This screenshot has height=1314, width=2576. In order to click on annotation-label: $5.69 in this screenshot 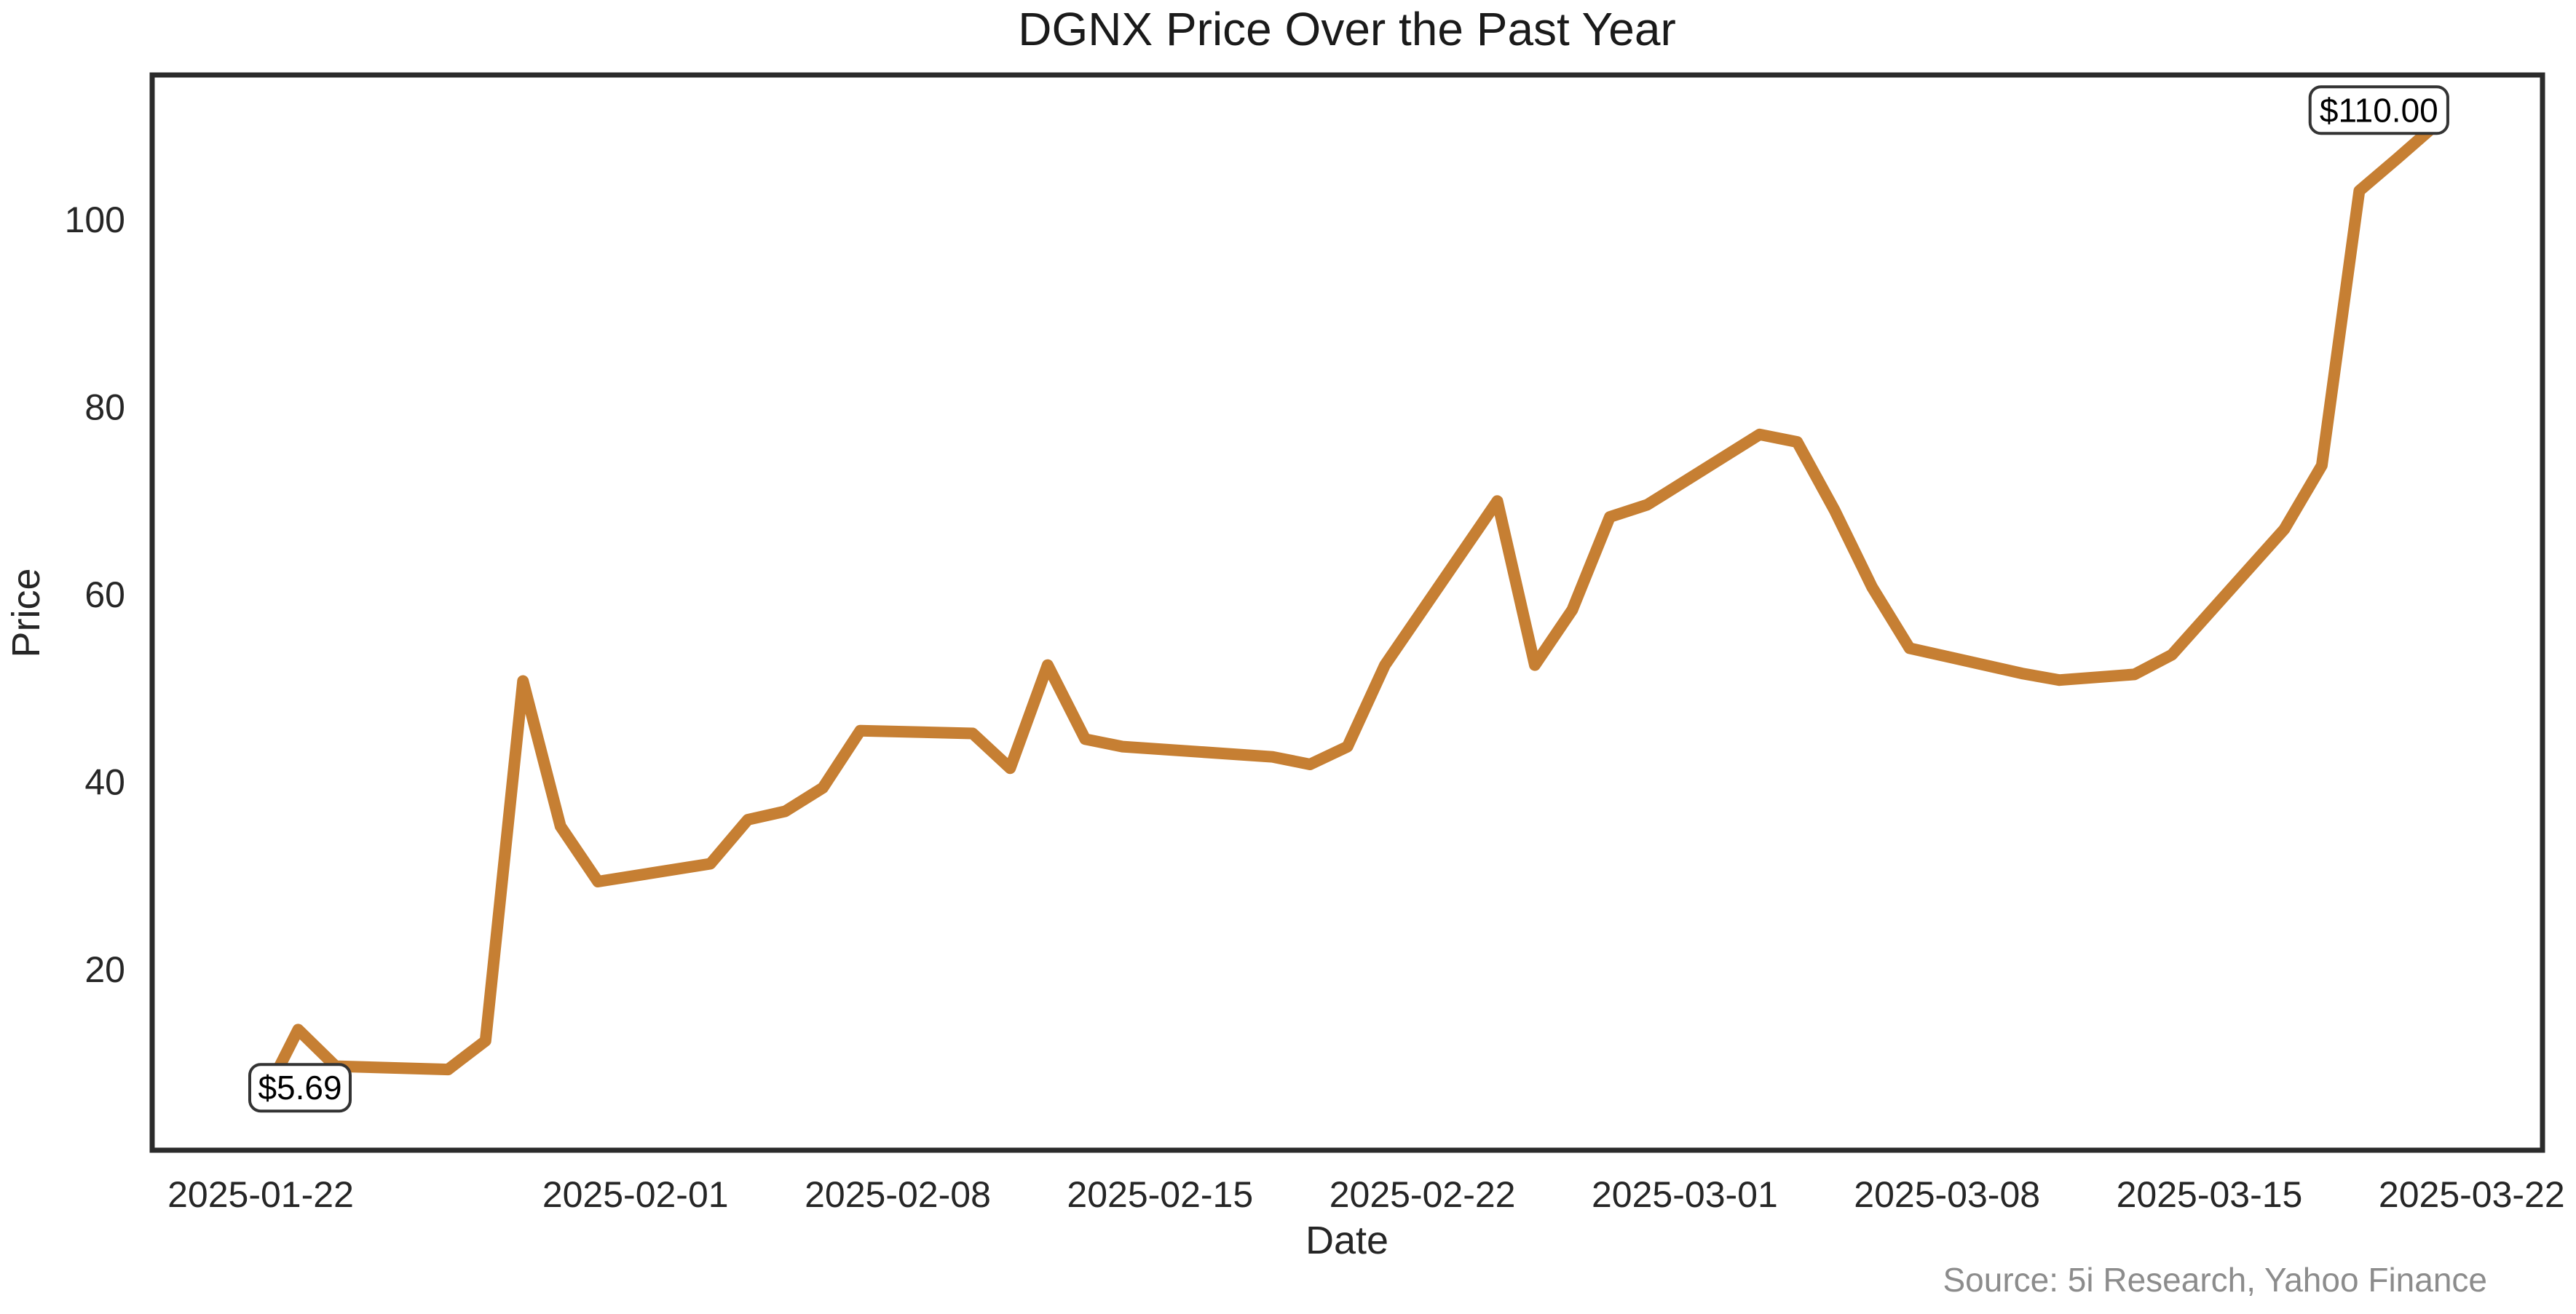, I will do `click(300, 1088)`.